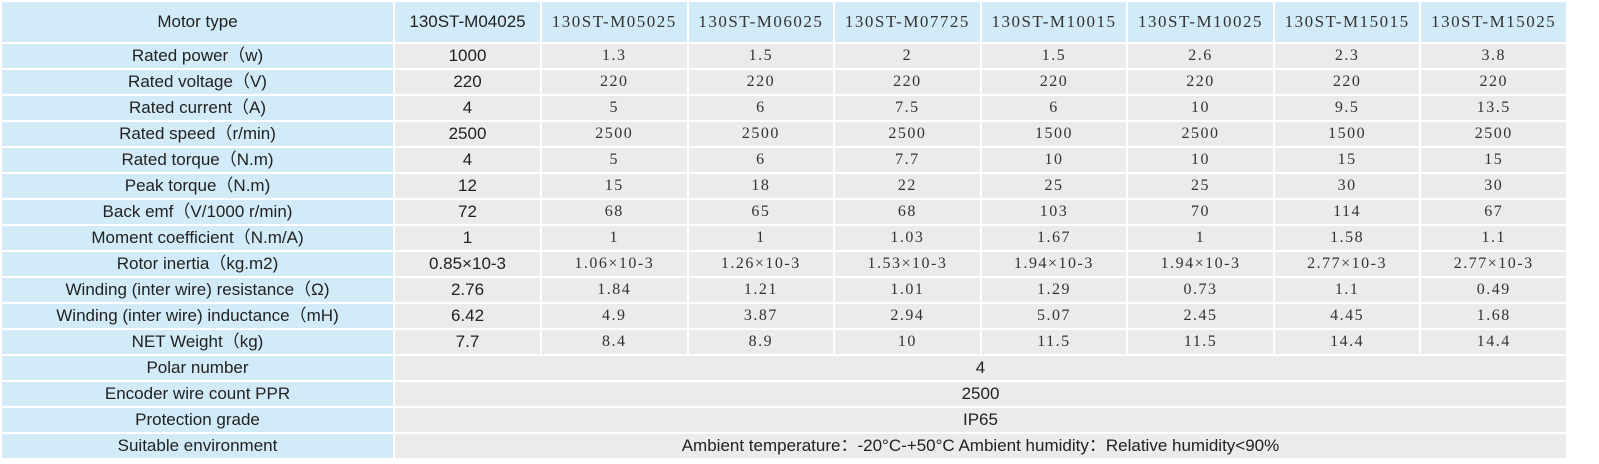 The image size is (1599, 464). What do you see at coordinates (1493, 290) in the screenshot?
I see `spec-value: 0.49` at bounding box center [1493, 290].